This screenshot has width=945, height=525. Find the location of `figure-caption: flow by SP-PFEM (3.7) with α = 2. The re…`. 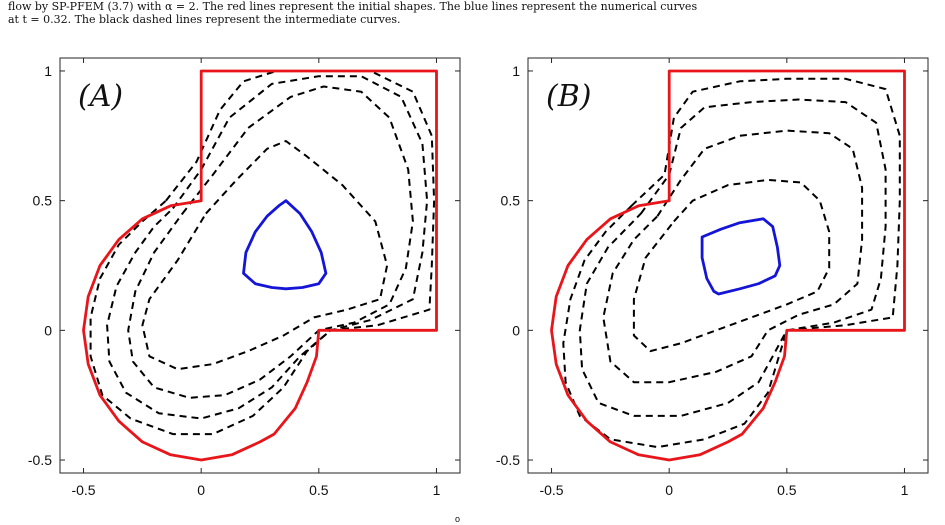

figure-caption: flow by SP-PFEM (3.7) with α = 2. The re… is located at coordinates (473, 13).